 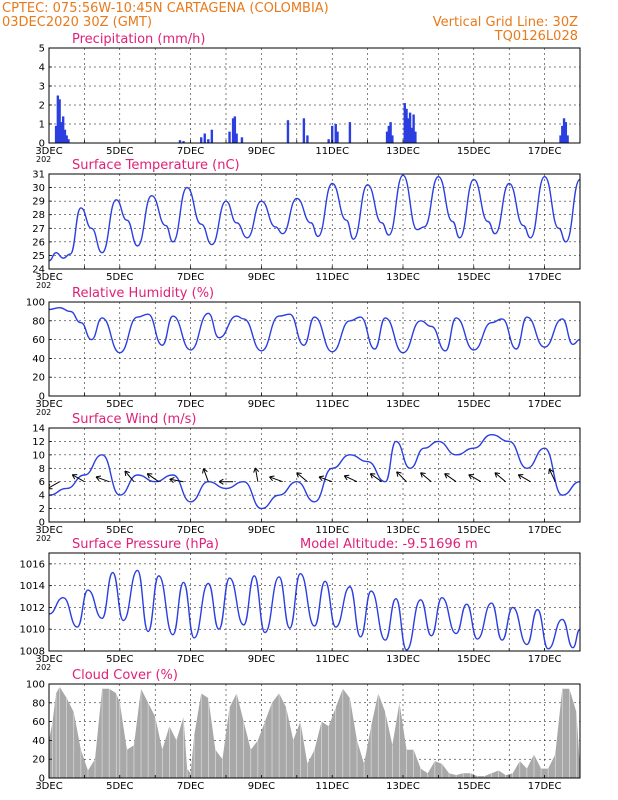 What do you see at coordinates (505, 22) in the screenshot?
I see `header-grid-note: Vertical Grid Line: 30Z` at bounding box center [505, 22].